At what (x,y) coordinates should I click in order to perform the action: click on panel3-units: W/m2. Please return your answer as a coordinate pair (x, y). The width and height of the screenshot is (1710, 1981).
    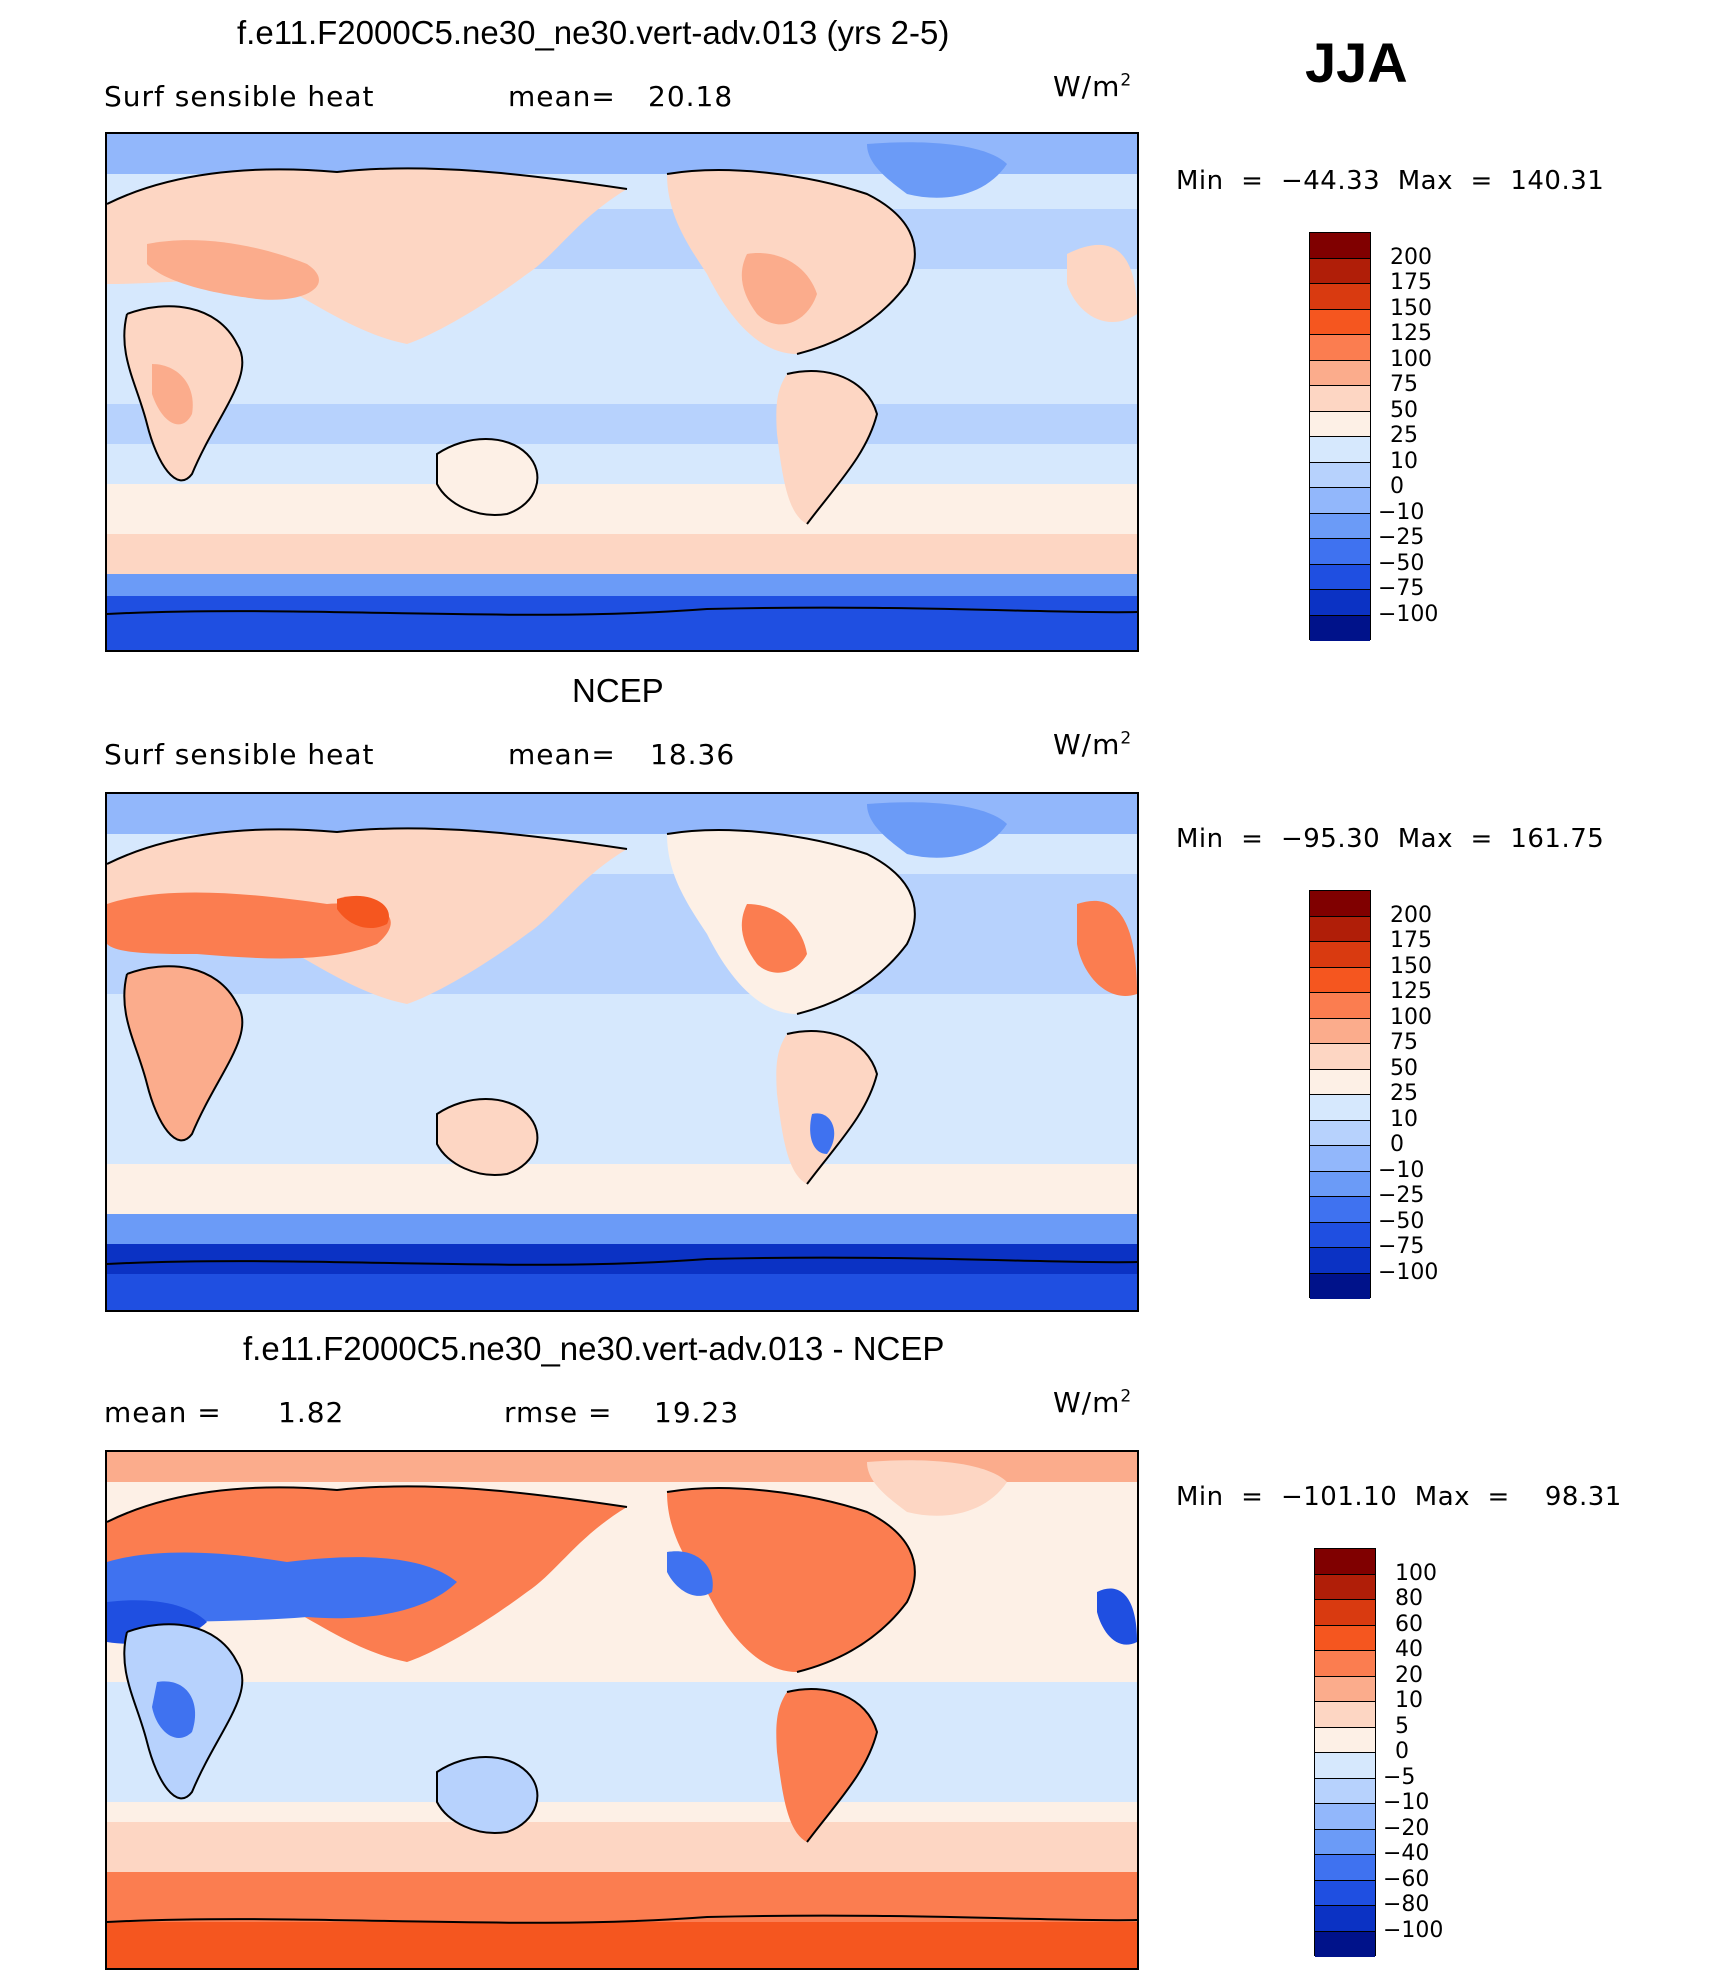
    Looking at the image, I should click on (1093, 1402).